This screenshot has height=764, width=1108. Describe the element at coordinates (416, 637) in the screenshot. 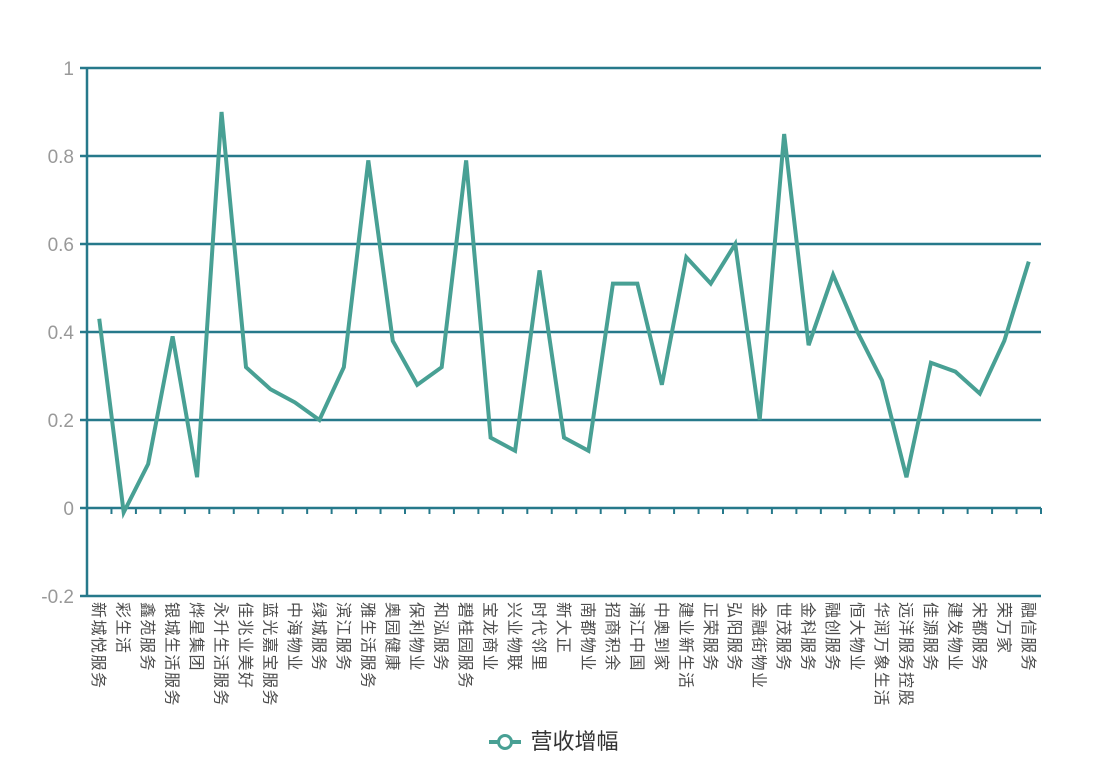

I see `x-axis-label: 保利物业` at that location.